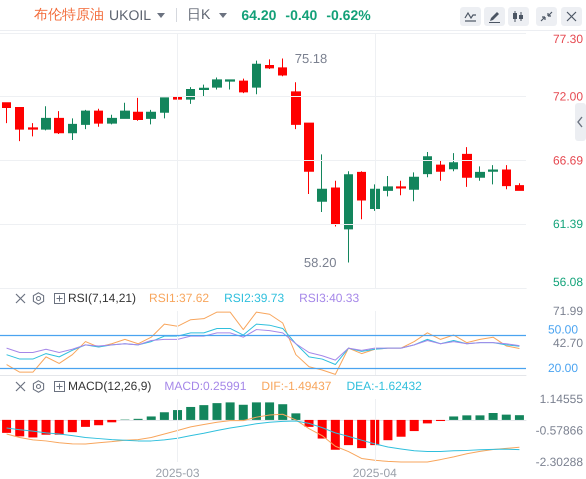 The image size is (586, 479). I want to click on text: 64.20, so click(258, 15).